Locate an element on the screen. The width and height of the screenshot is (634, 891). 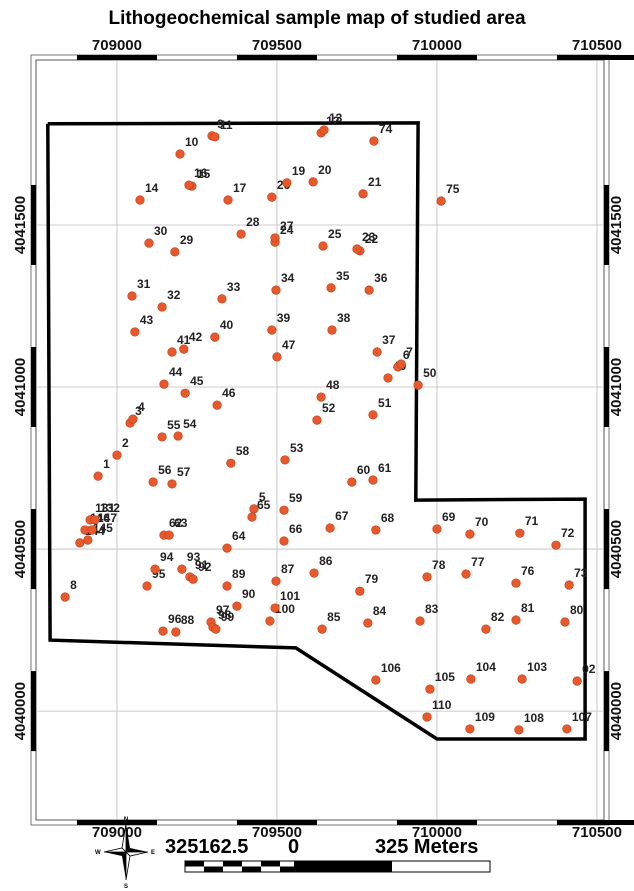
sample-label: 59 is located at coordinates (296, 498).